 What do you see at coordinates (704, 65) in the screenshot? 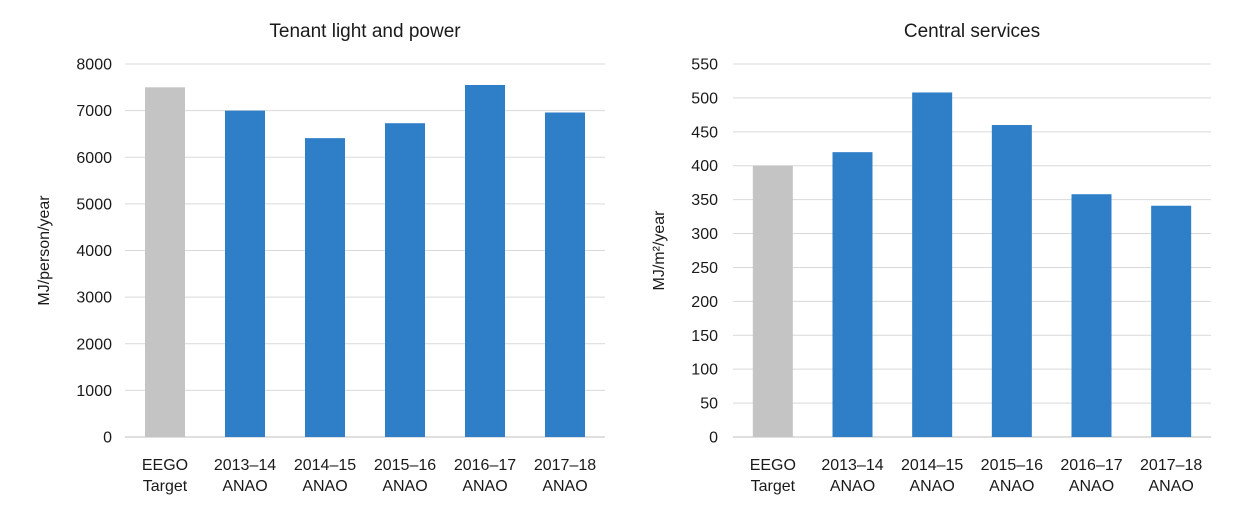
I see `y-tick-label: 550` at bounding box center [704, 65].